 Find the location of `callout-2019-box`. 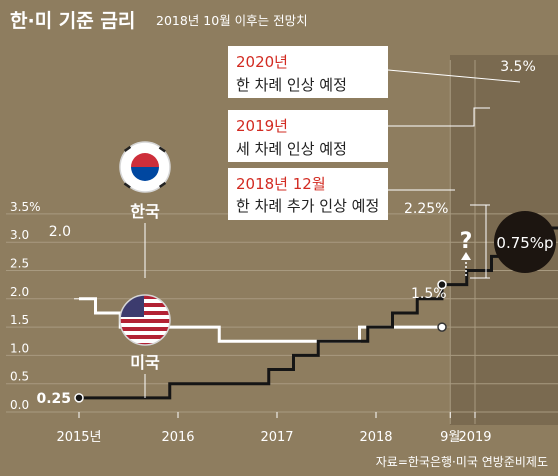

callout-2019-box is located at coordinates (308, 136).